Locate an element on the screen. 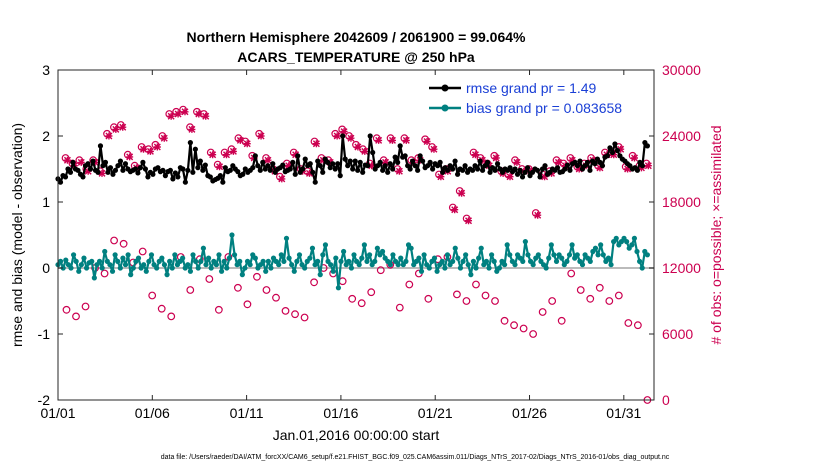 Image resolution: width=830 pixels, height=470 pixels. y-tick-label-right: 18000 is located at coordinates (681, 202).